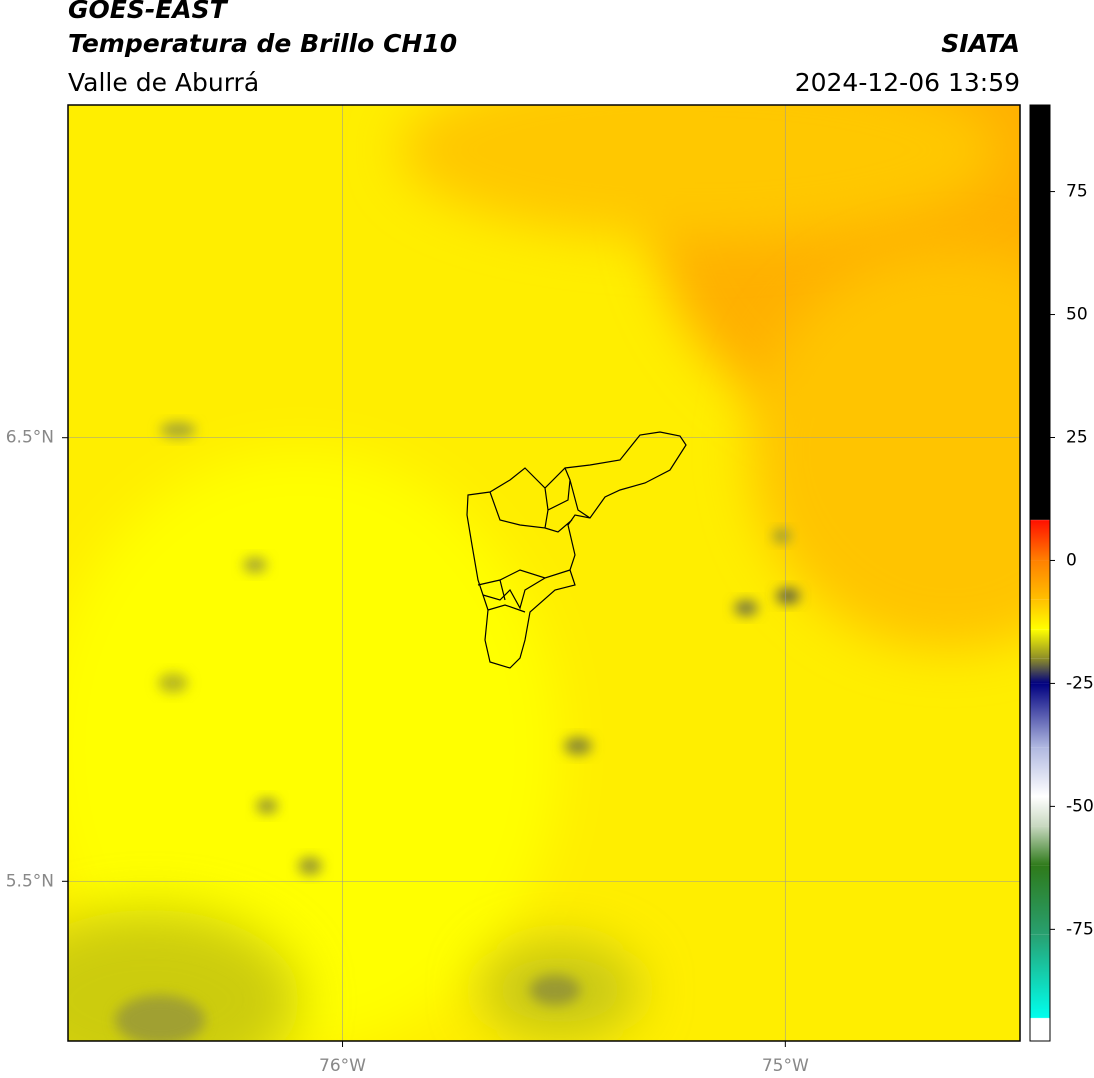 The height and width of the screenshot is (1078, 1094). I want to click on colorbar-tick-label: -25, so click(1080, 683).